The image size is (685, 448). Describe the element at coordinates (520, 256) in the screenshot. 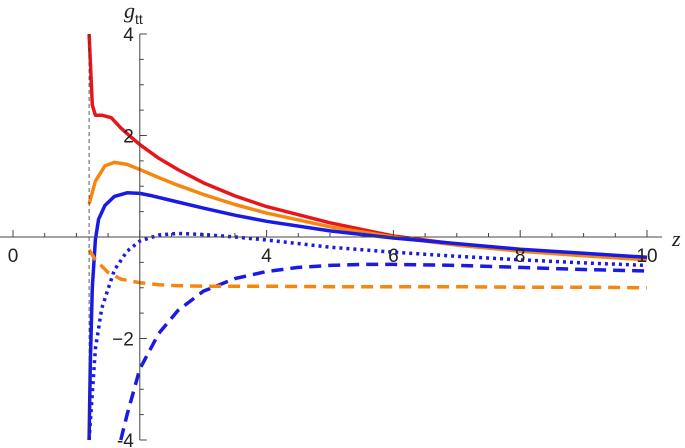

I see `x-tick-label: 8` at that location.